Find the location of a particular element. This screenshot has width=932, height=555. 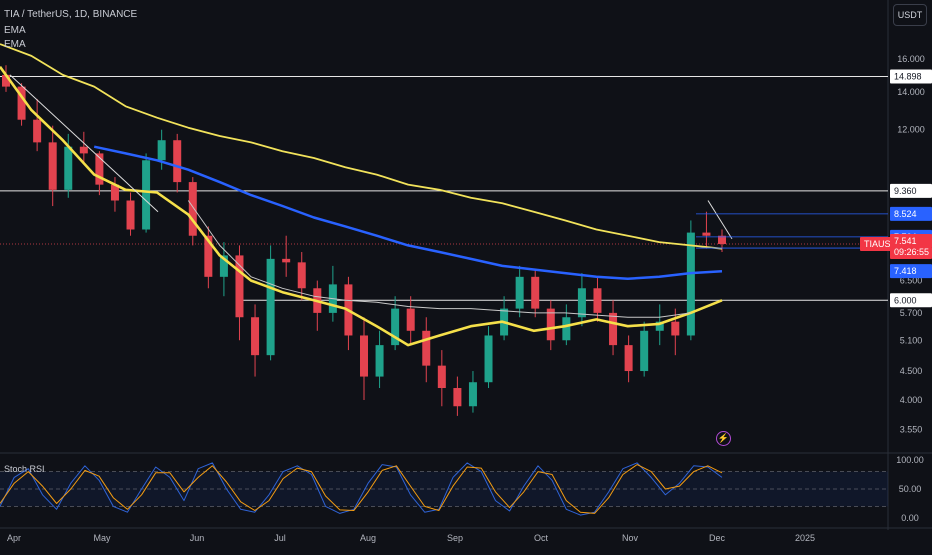

lightning-icon: ⚡ is located at coordinates (723, 438).